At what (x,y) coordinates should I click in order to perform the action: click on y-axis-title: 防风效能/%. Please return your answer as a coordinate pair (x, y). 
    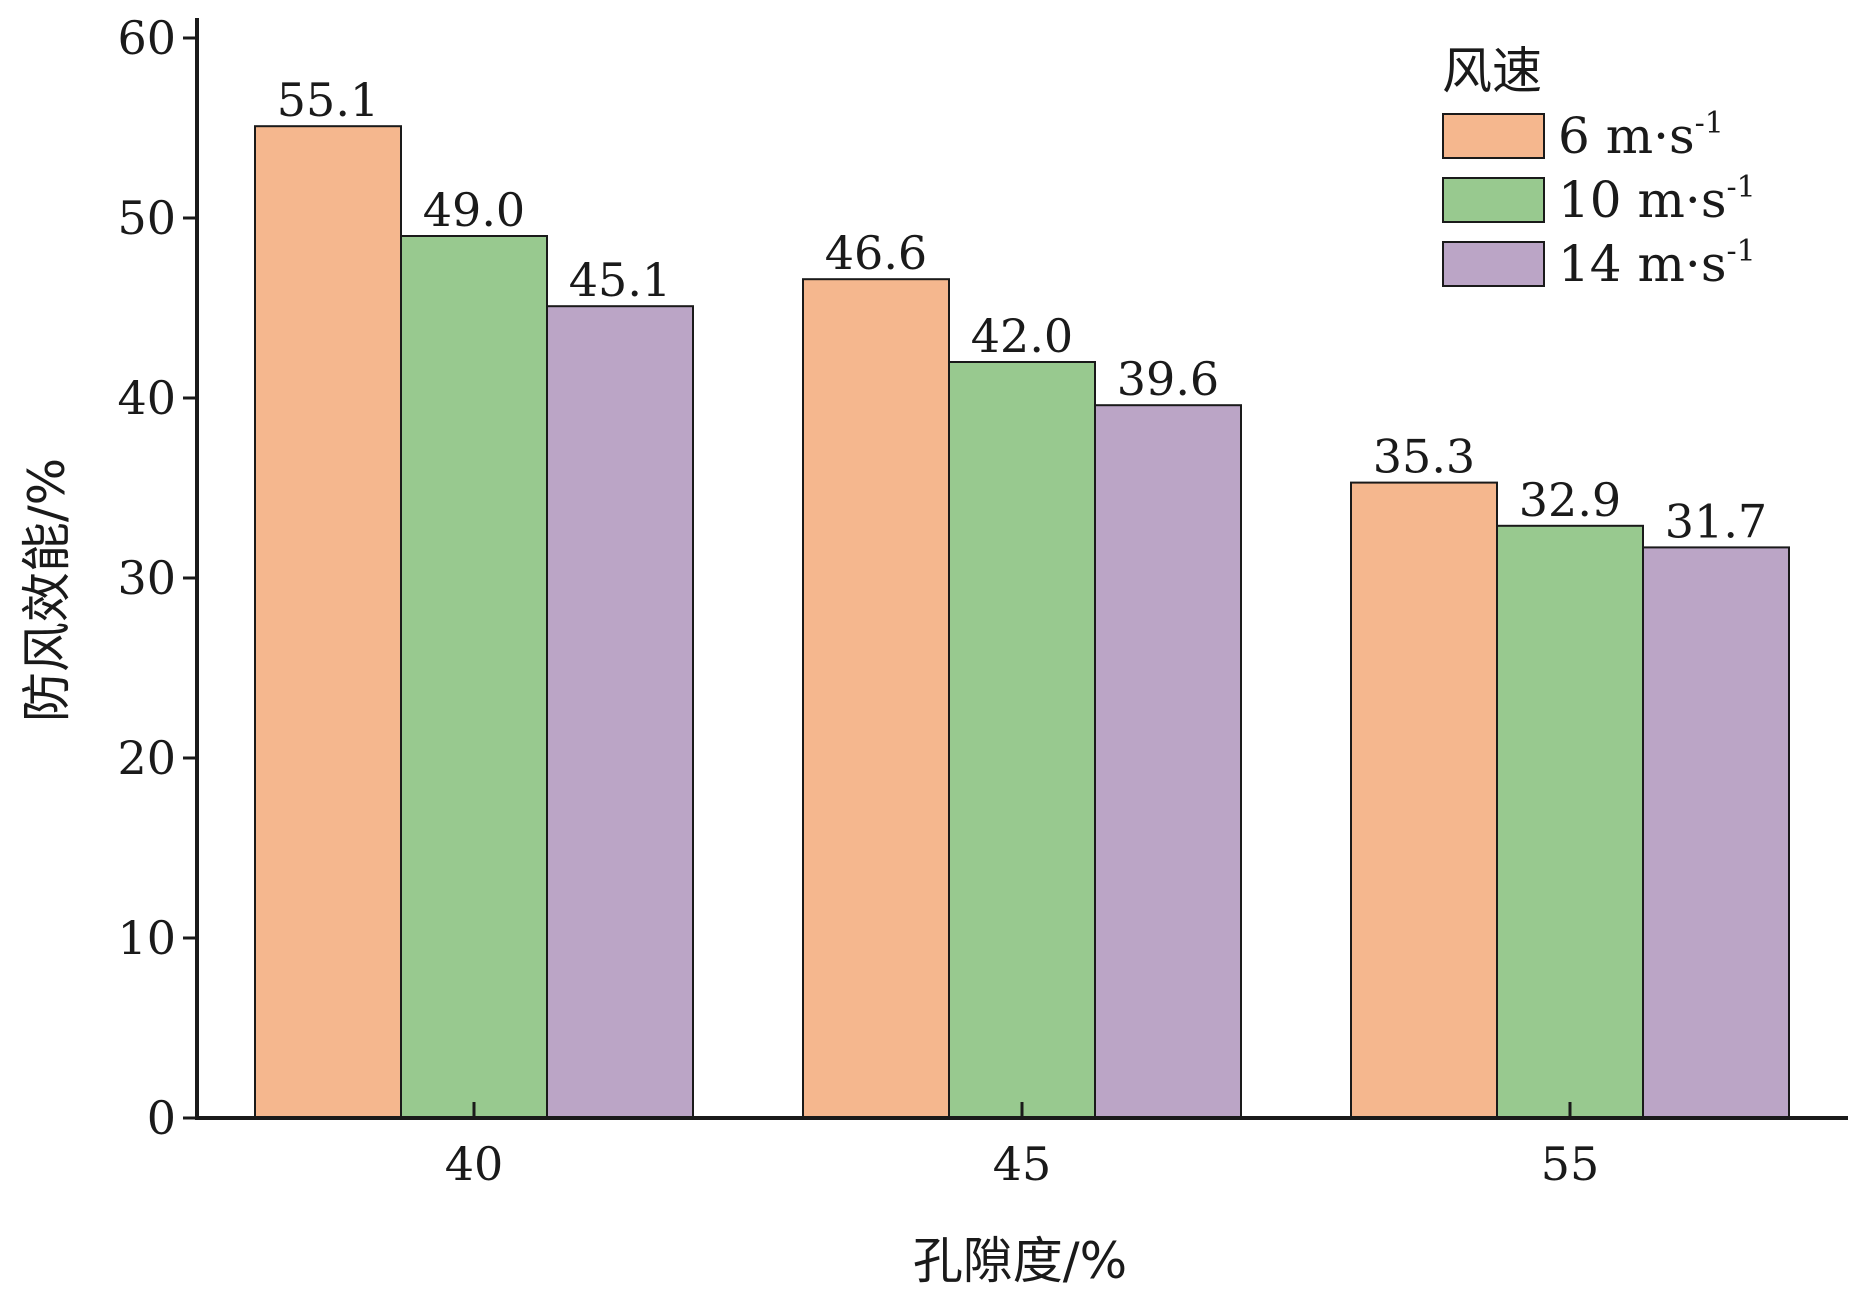
    Looking at the image, I should click on (47, 590).